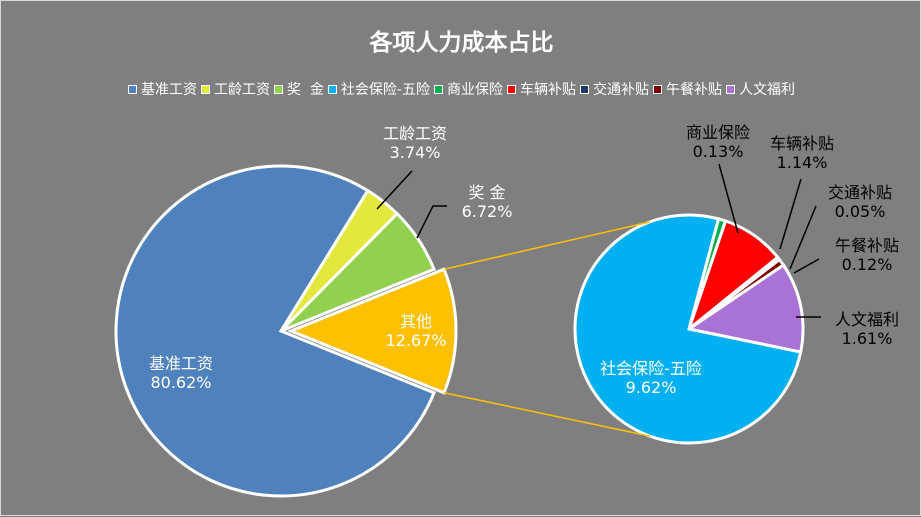 The height and width of the screenshot is (517, 921). I want to click on legend-label: 奖 金, so click(305, 90).